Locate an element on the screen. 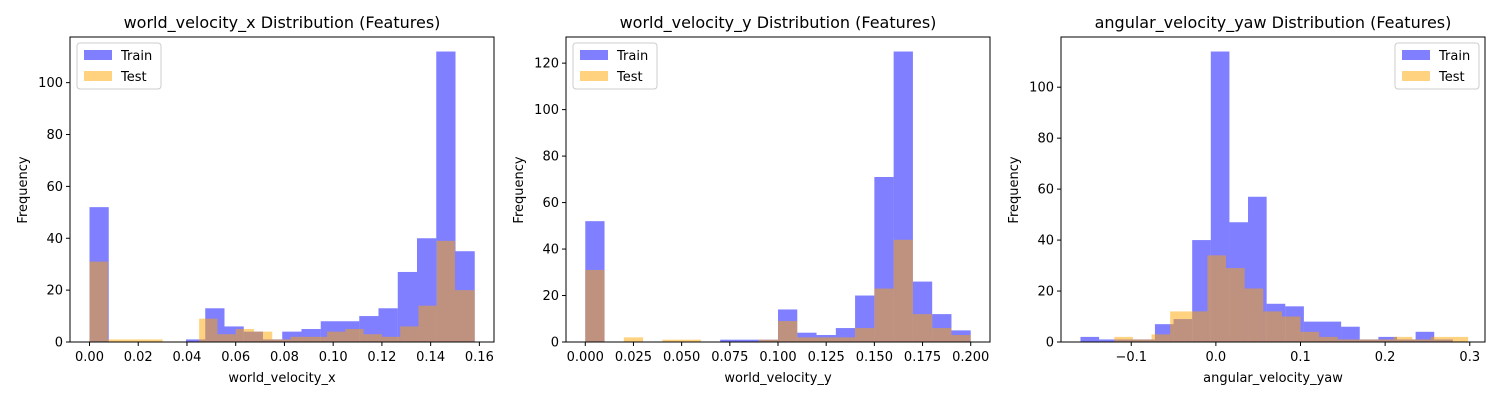  panel-title: world_velocity_x Distribution (Features) is located at coordinates (282, 23).